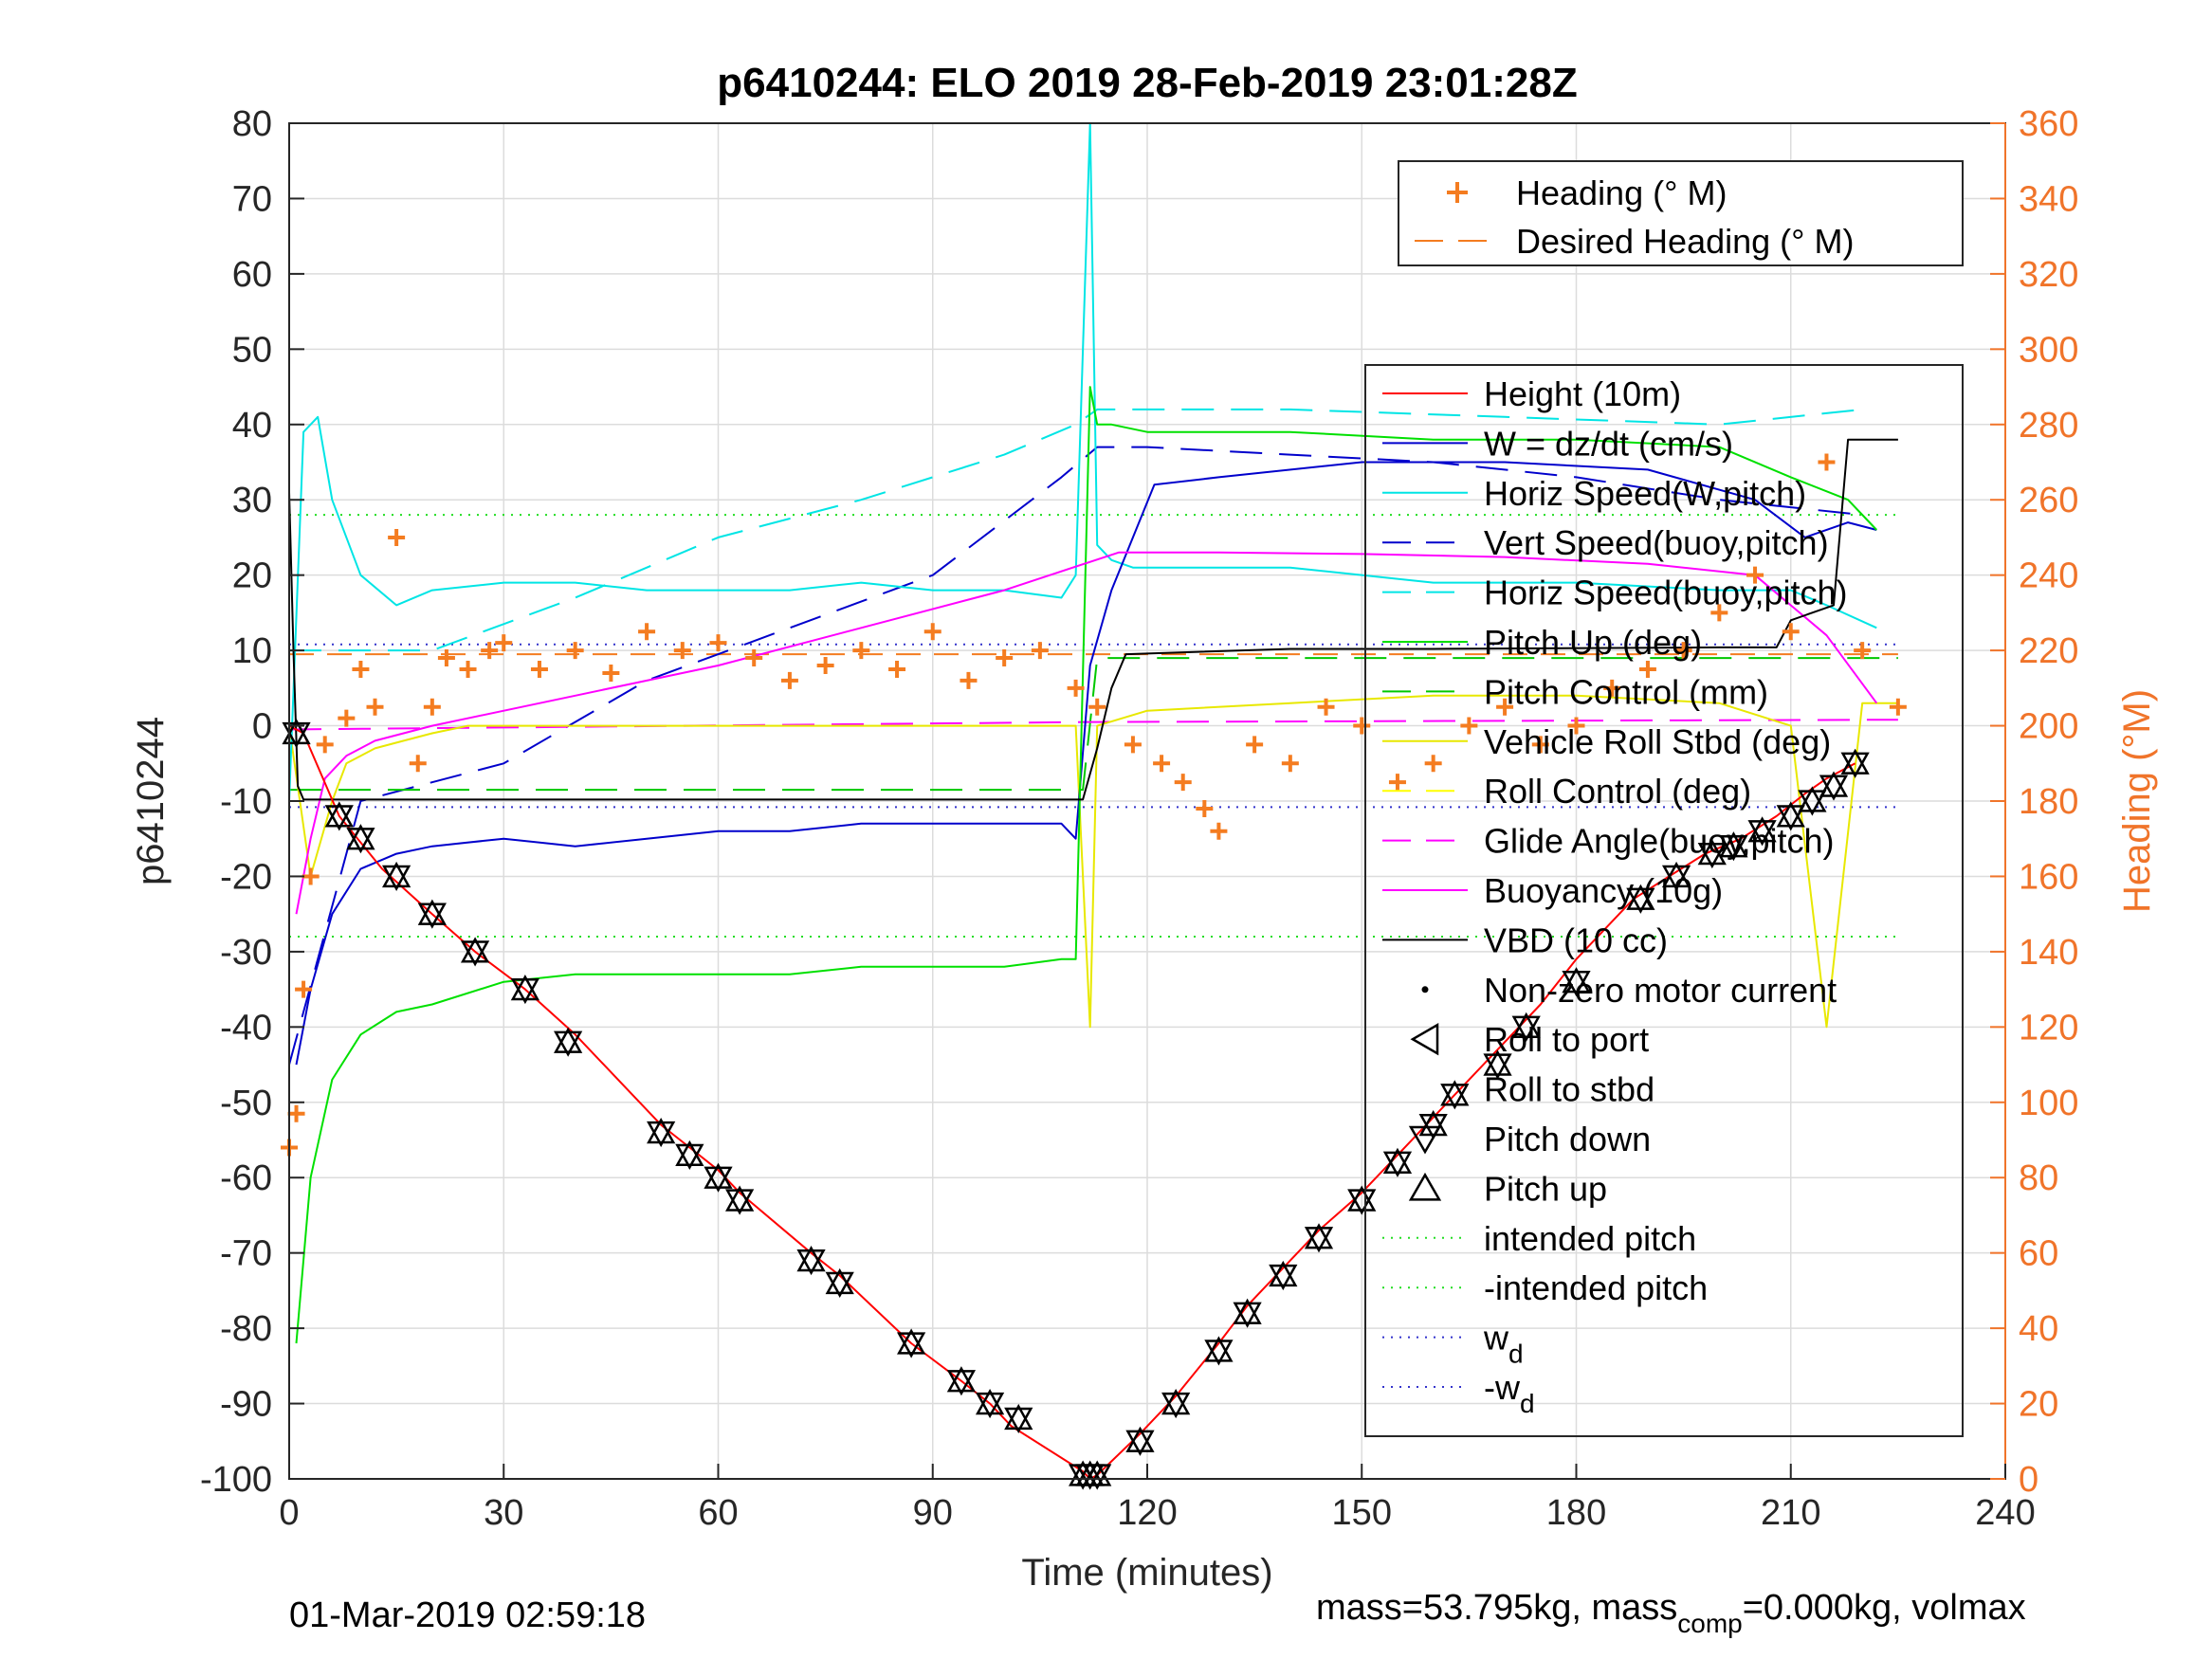 The width and height of the screenshot is (2212, 1659). Describe the element at coordinates (2038, 1329) in the screenshot. I see `y-right-tick-label: 40` at that location.